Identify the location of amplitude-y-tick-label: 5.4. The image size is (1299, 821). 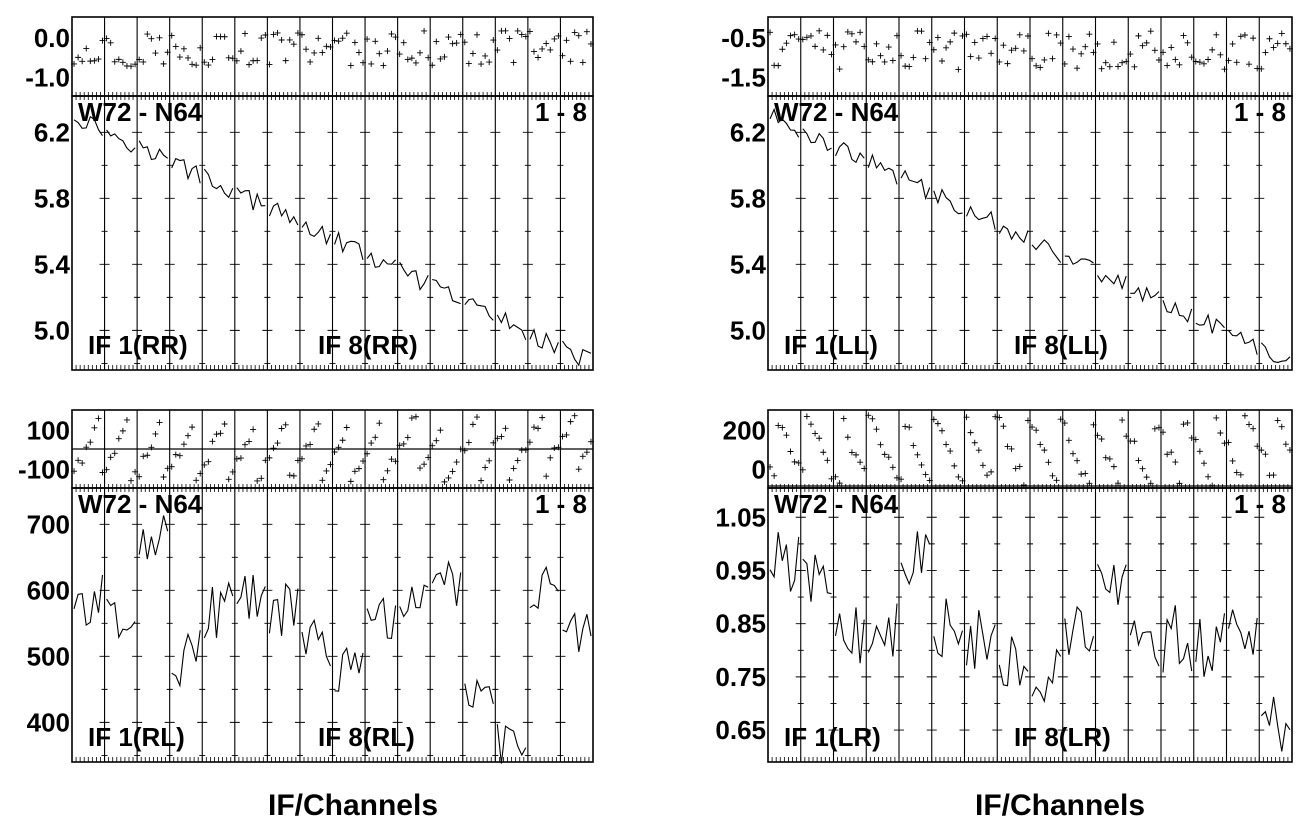
(748, 264).